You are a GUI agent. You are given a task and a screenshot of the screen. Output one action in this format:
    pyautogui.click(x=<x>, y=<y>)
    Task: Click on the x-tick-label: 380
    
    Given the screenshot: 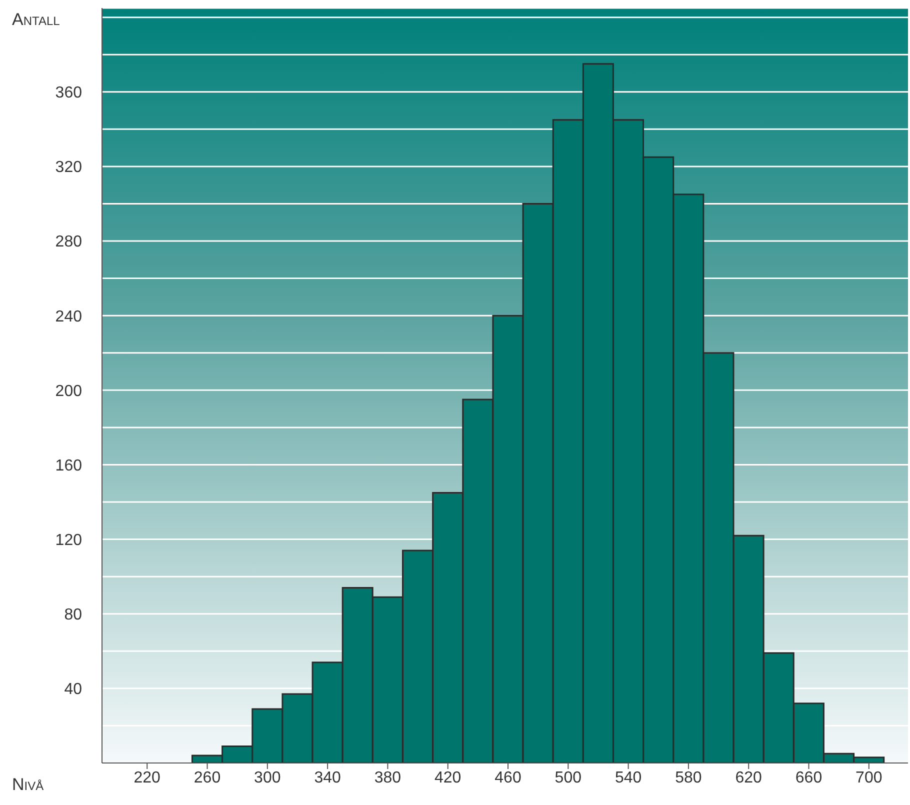 What is the action you would take?
    pyautogui.click(x=388, y=777)
    